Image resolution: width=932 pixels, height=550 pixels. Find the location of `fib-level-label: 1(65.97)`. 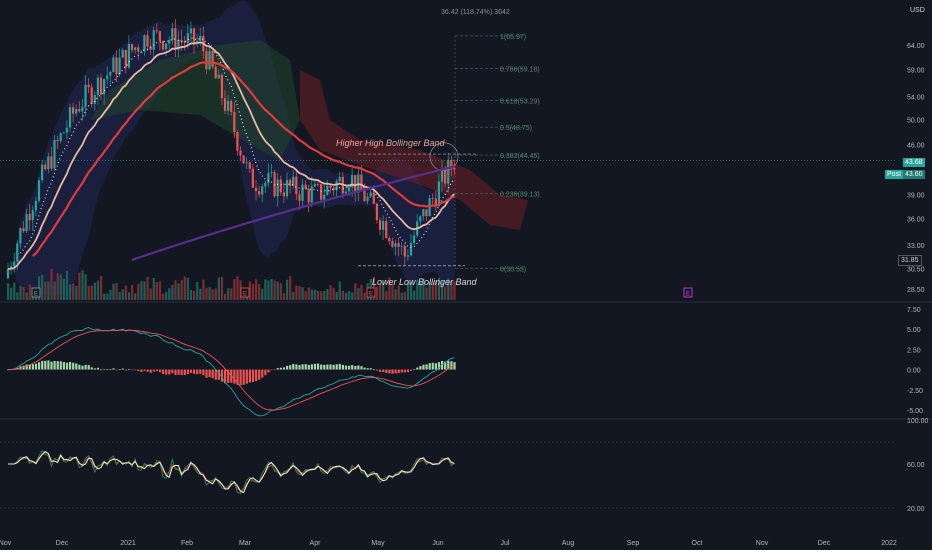

fib-level-label: 1(65.97) is located at coordinates (513, 37).